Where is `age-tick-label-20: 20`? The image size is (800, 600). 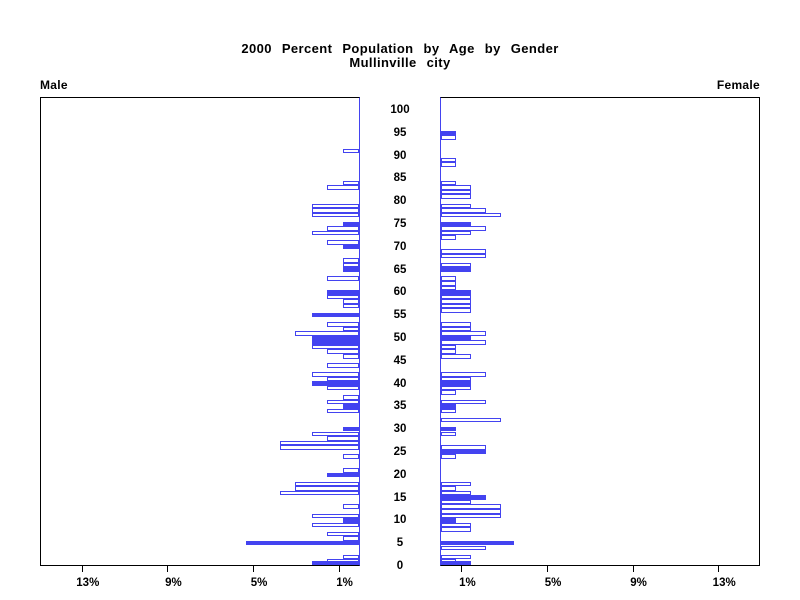 age-tick-label-20: 20 is located at coordinates (400, 474).